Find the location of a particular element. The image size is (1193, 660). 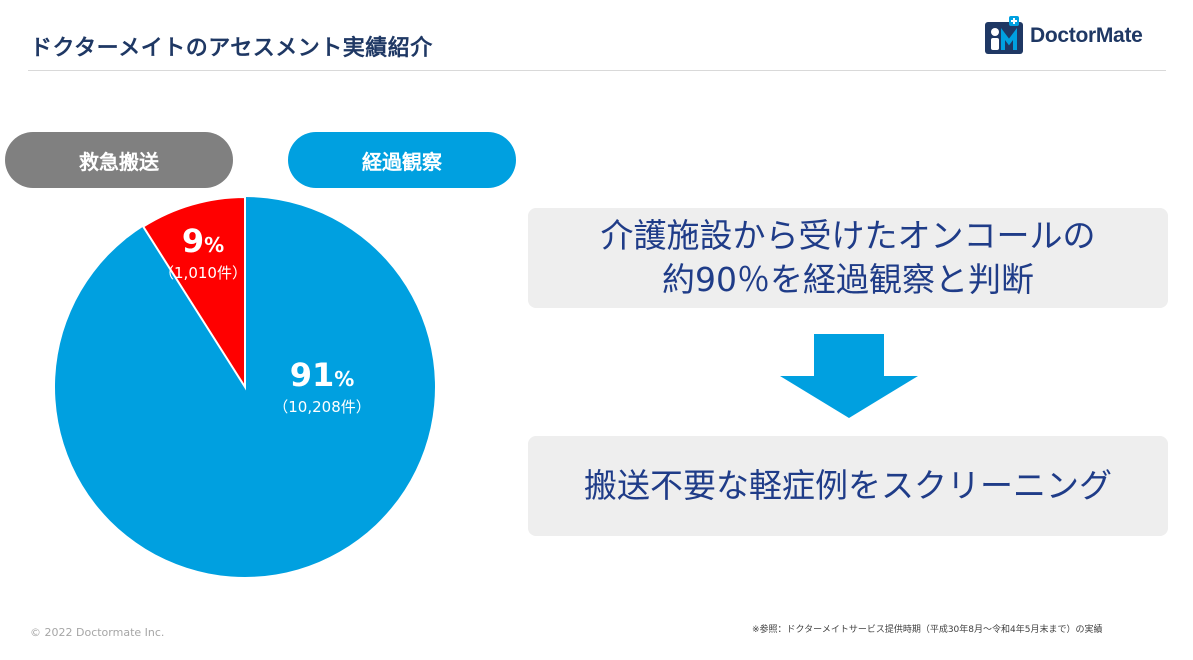

footer-copyright: © 2022 Doctormate Inc. is located at coordinates (97, 632).